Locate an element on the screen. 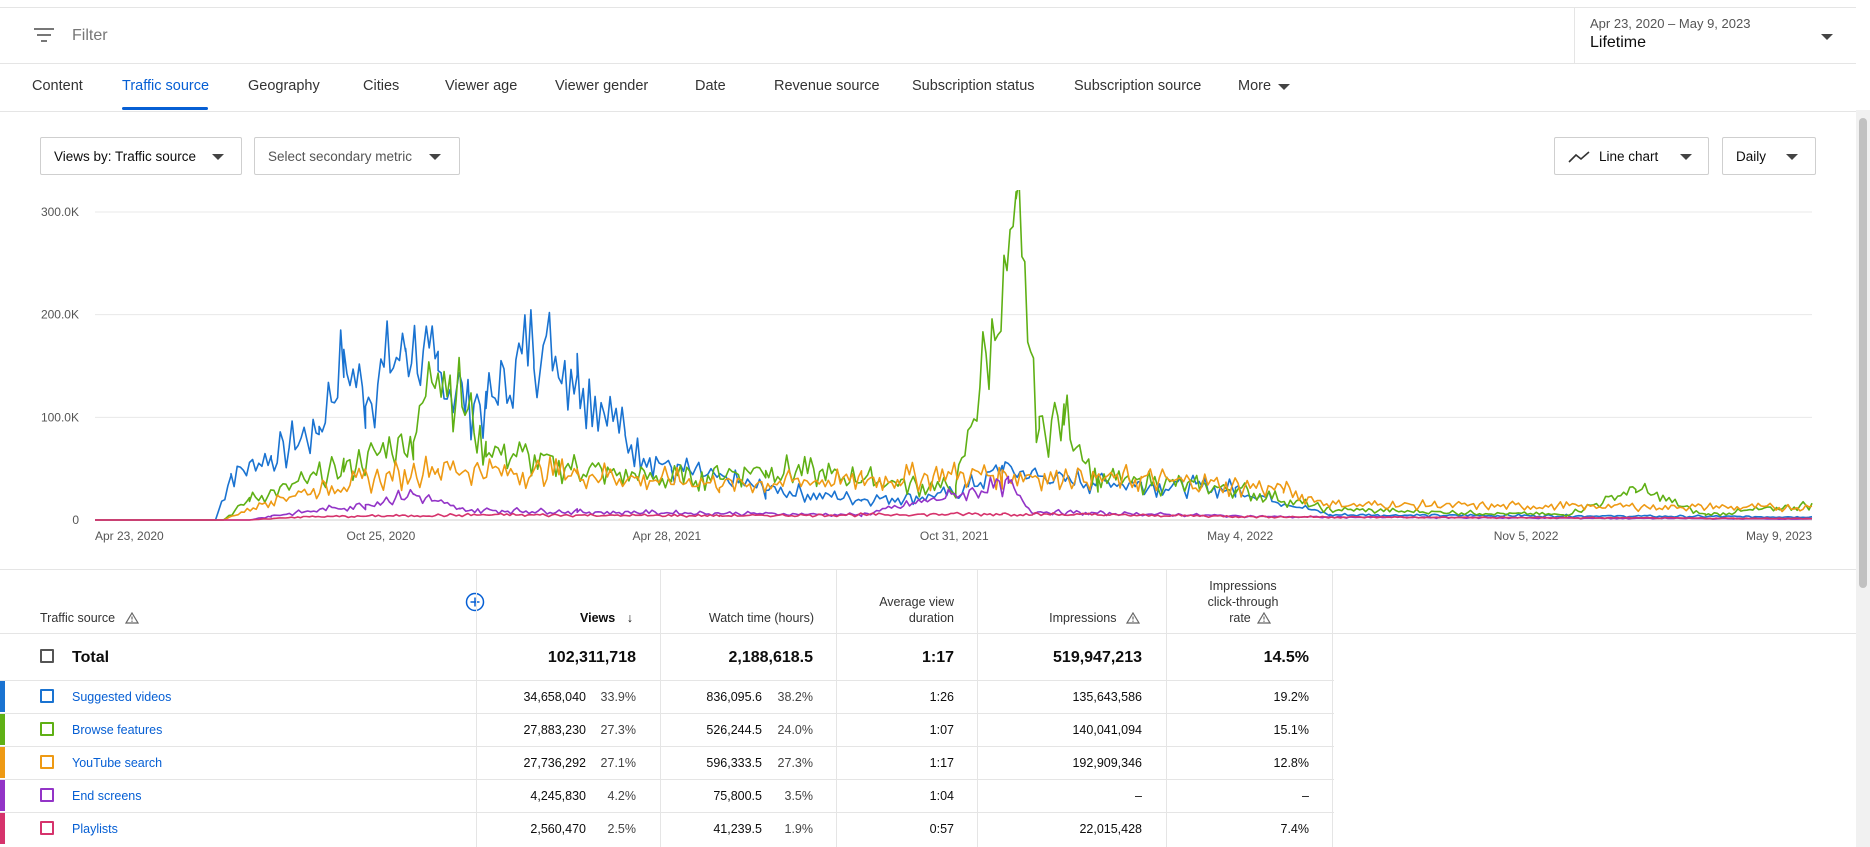  header-ctr-line2: click-through is located at coordinates (1243, 602).